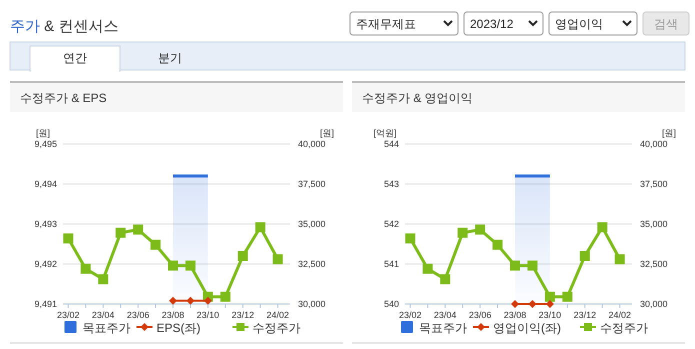  What do you see at coordinates (45, 184) in the screenshot?
I see `y-tick-label: 9,494` at bounding box center [45, 184].